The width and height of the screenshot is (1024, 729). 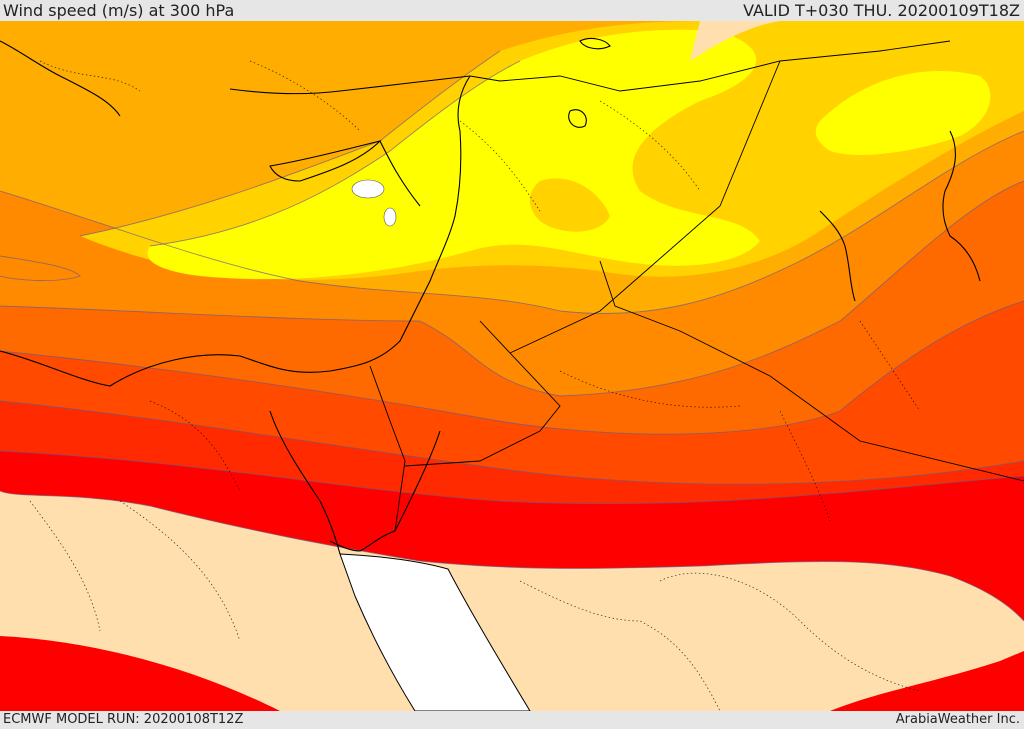 I want to click on band-red-se, so click(x=927, y=681).